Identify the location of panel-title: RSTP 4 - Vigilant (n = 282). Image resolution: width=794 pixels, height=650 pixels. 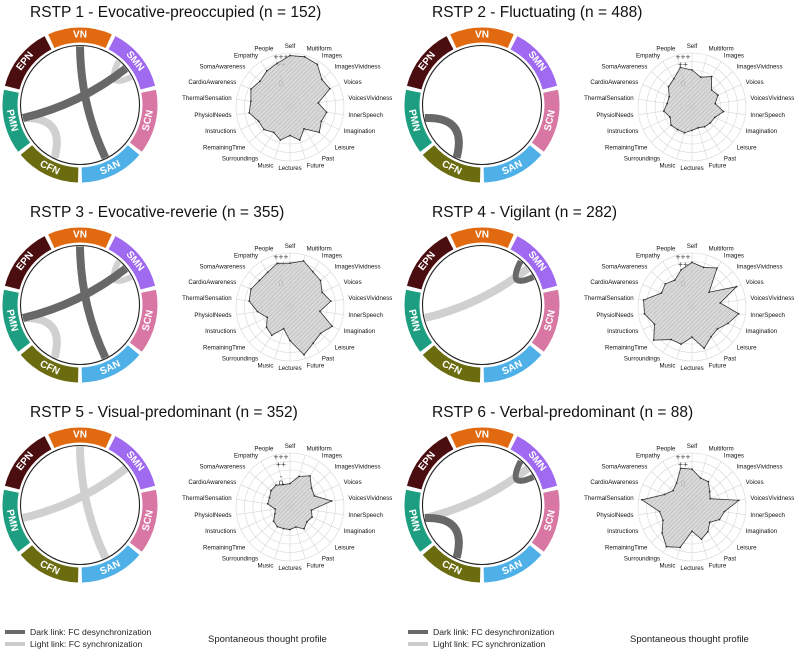
(524, 212).